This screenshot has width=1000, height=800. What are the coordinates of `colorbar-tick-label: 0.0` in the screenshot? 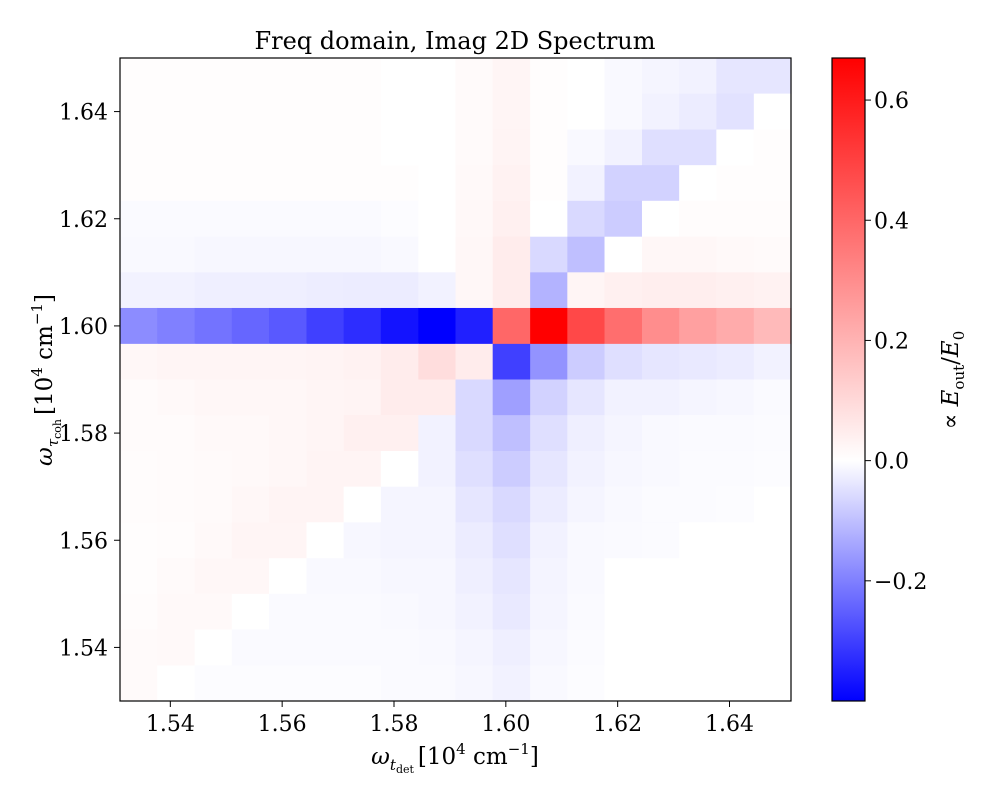 It's located at (891, 462).